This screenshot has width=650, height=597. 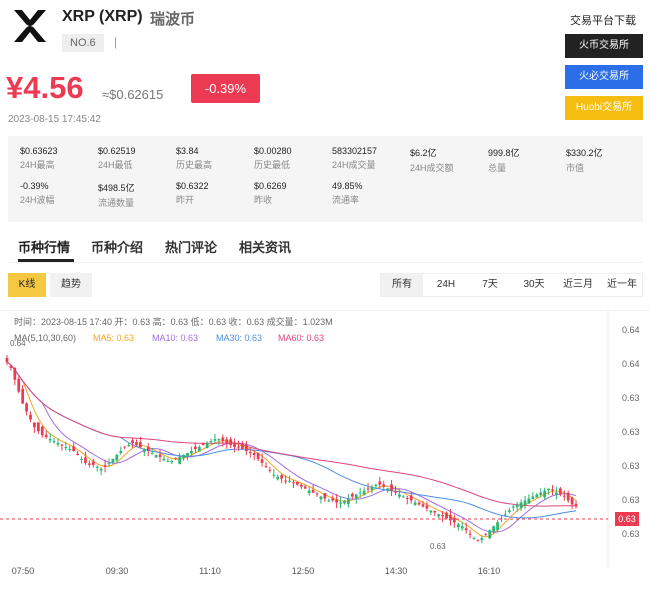 I want to click on huobi-exchange-button: 火币交易所, so click(x=604, y=46).